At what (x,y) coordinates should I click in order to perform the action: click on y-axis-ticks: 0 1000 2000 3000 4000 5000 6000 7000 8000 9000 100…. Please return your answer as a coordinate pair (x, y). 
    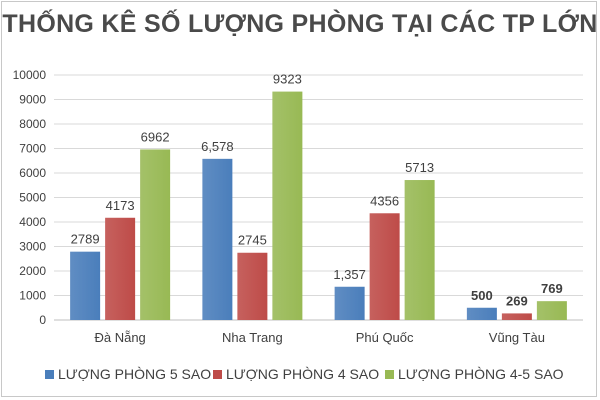
    Looking at the image, I should click on (30, 197).